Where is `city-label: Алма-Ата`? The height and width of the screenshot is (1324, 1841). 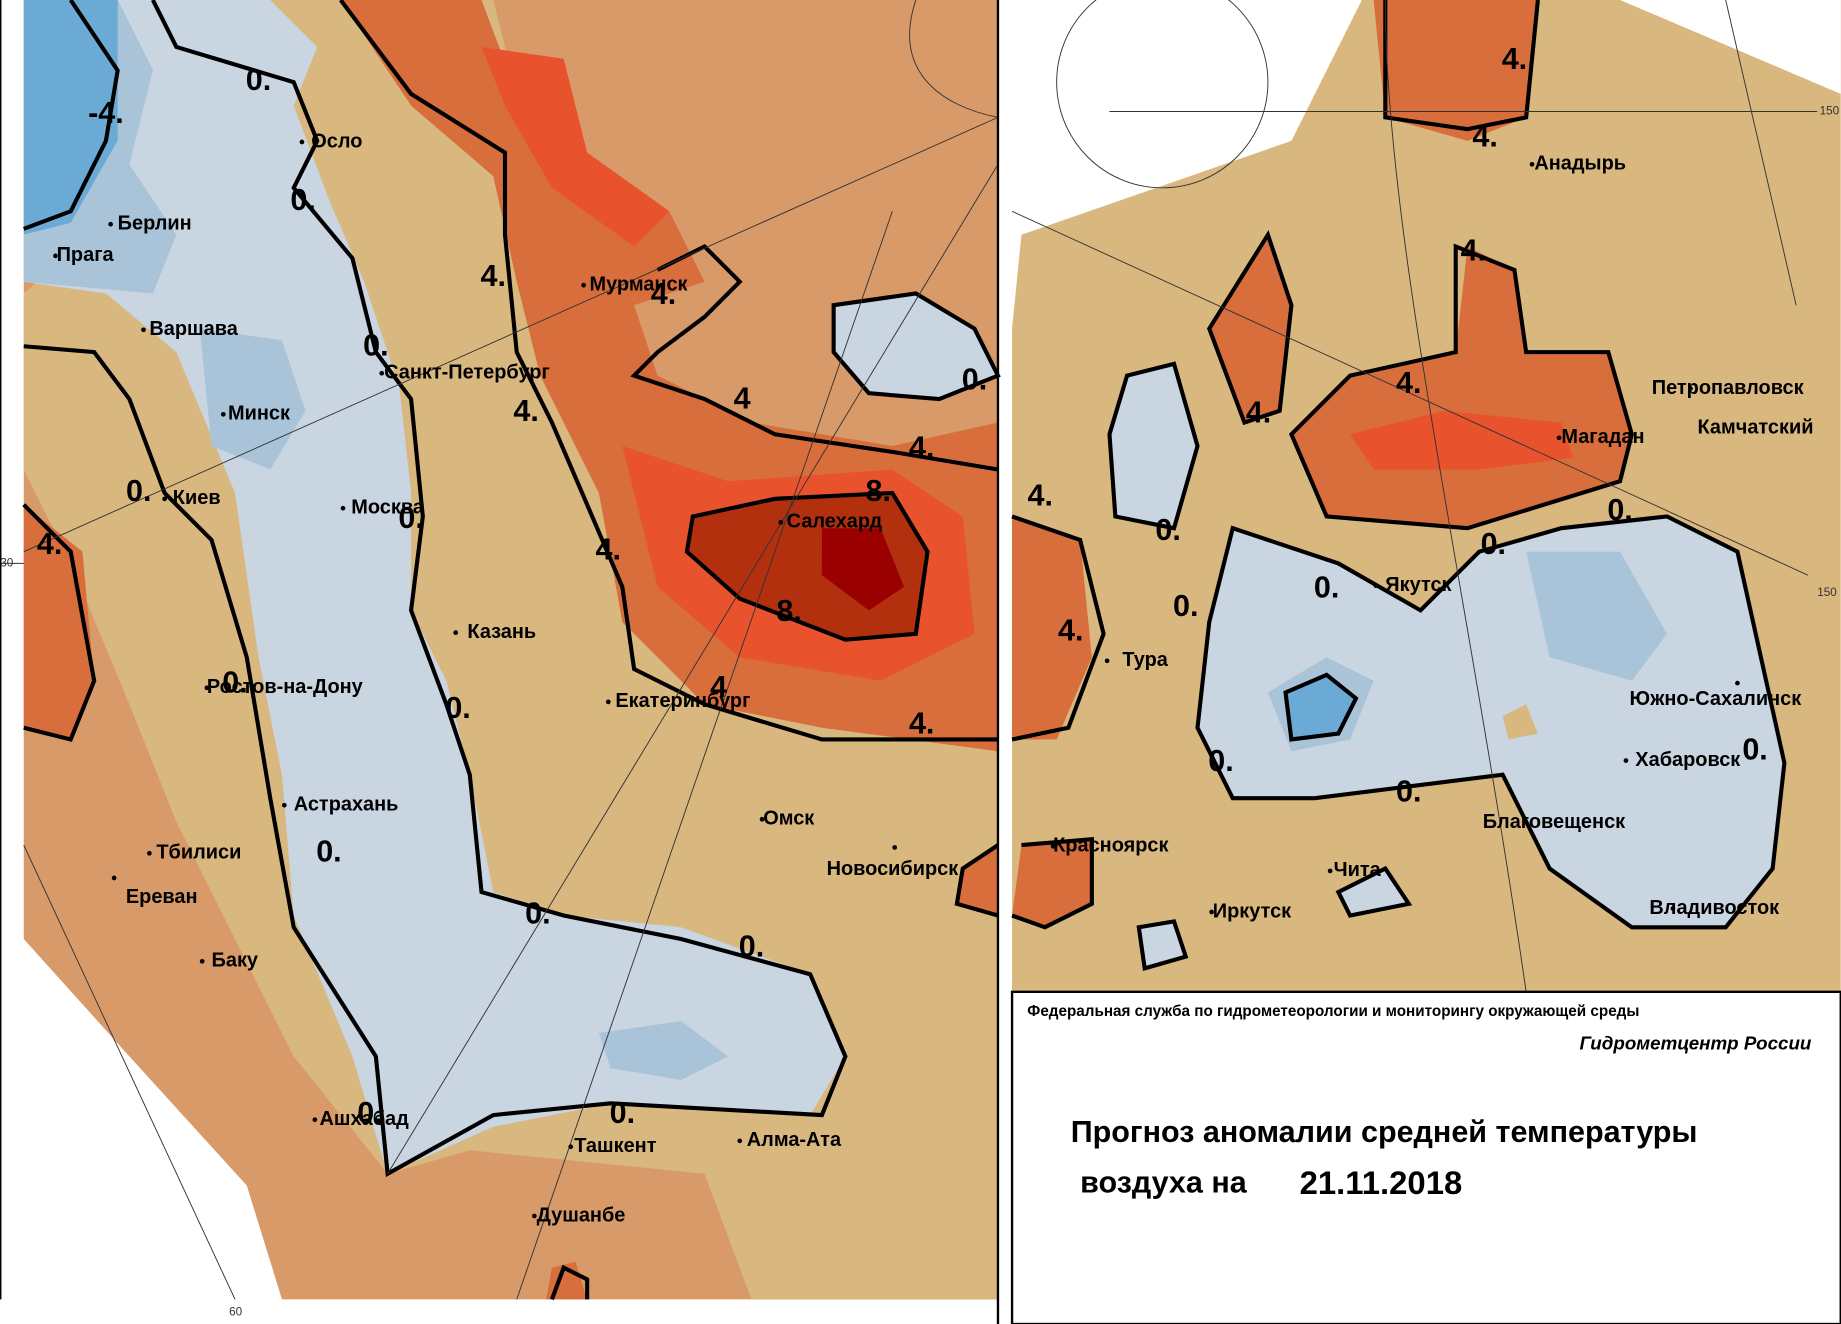
city-label: Алма-Ата is located at coordinates (794, 1140).